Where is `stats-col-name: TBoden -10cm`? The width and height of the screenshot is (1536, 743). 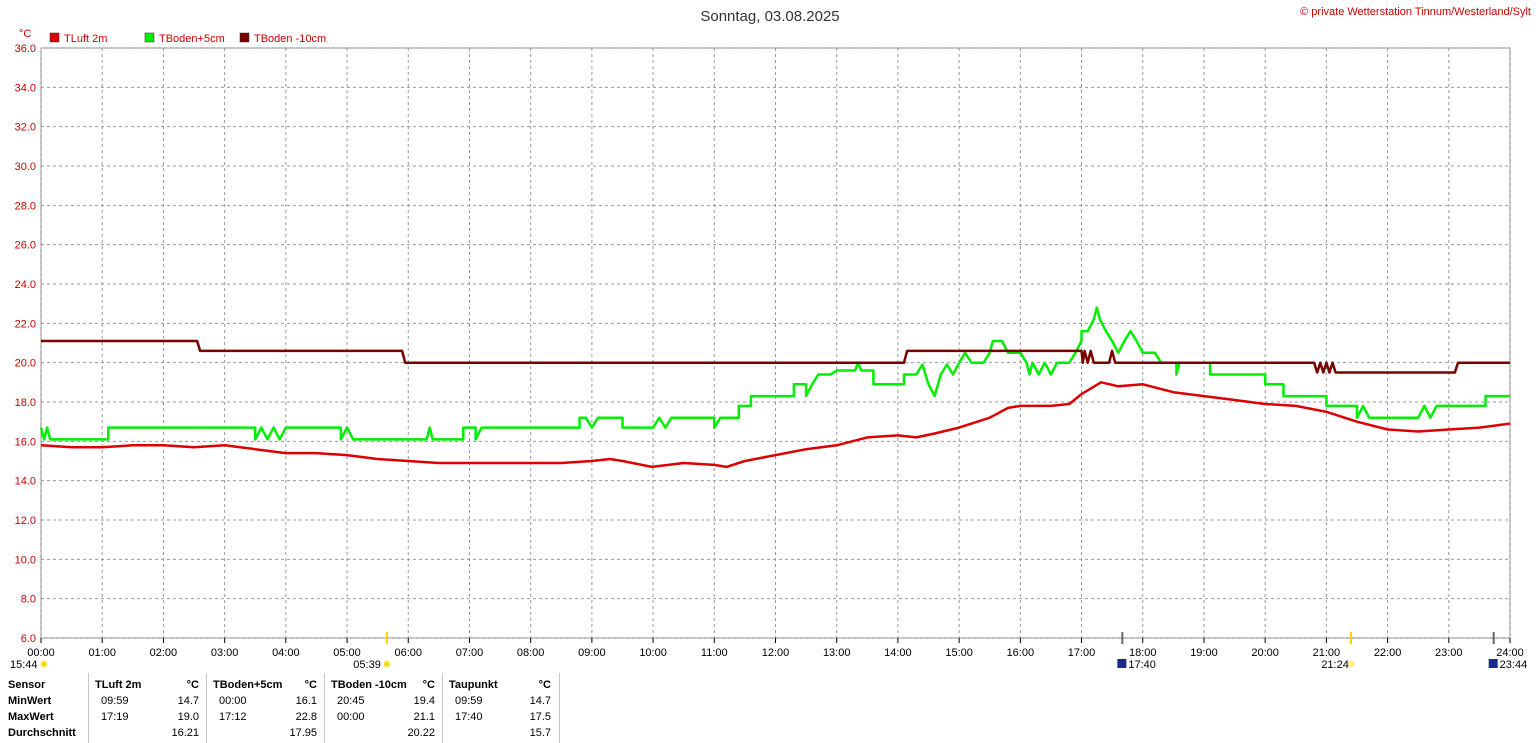
stats-col-name: TBoden -10cm is located at coordinates (369, 685).